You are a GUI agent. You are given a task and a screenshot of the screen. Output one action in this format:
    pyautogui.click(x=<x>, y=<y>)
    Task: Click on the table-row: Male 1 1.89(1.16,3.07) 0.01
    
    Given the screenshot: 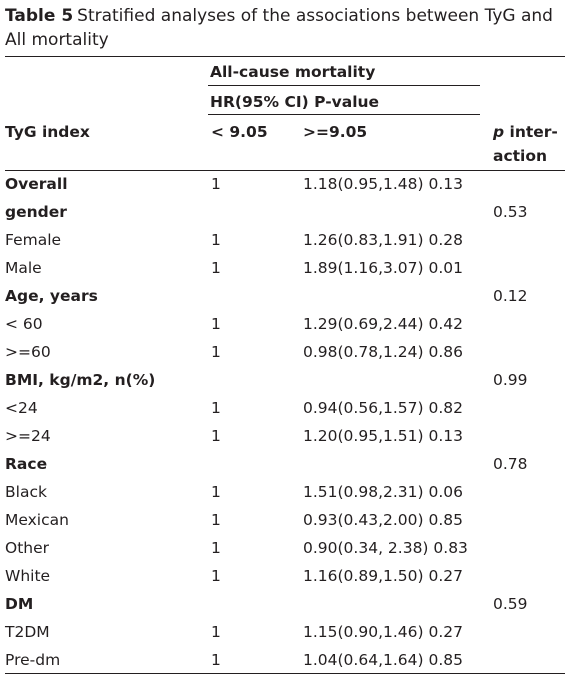 What is the action you would take?
    pyautogui.click(x=285, y=270)
    